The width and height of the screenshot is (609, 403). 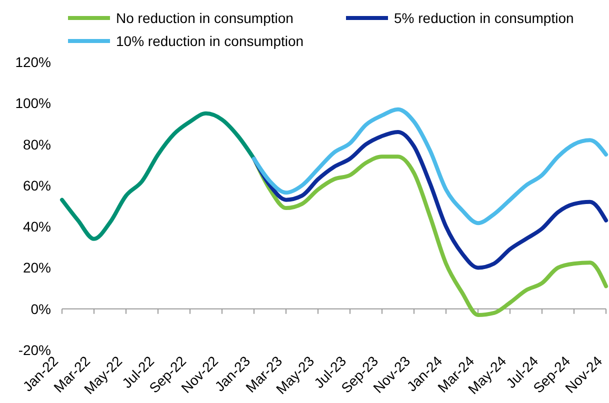 I want to click on line-series, so click(x=158, y=176).